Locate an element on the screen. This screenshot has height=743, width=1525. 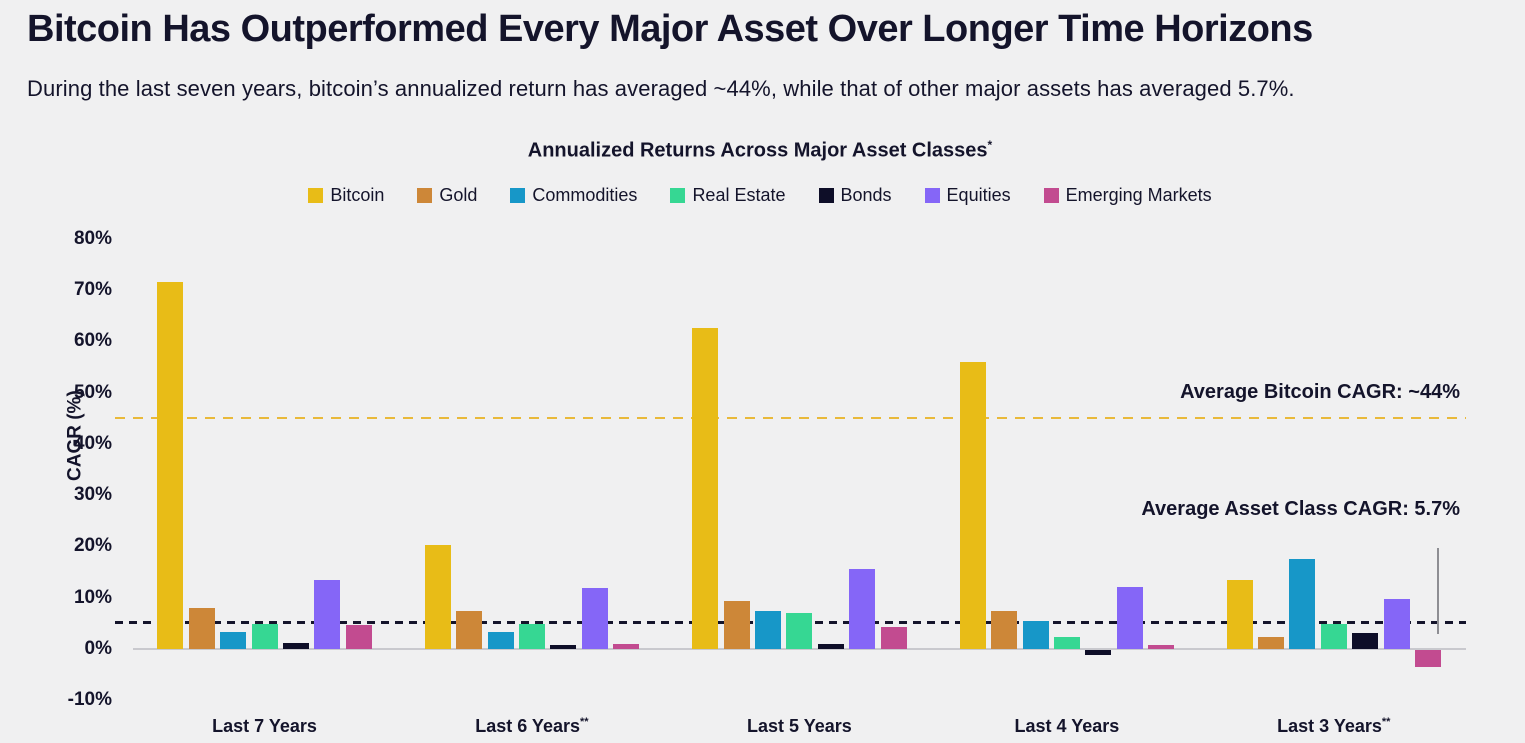
bar-real-estate-last-3-years is located at coordinates (1333, 636).